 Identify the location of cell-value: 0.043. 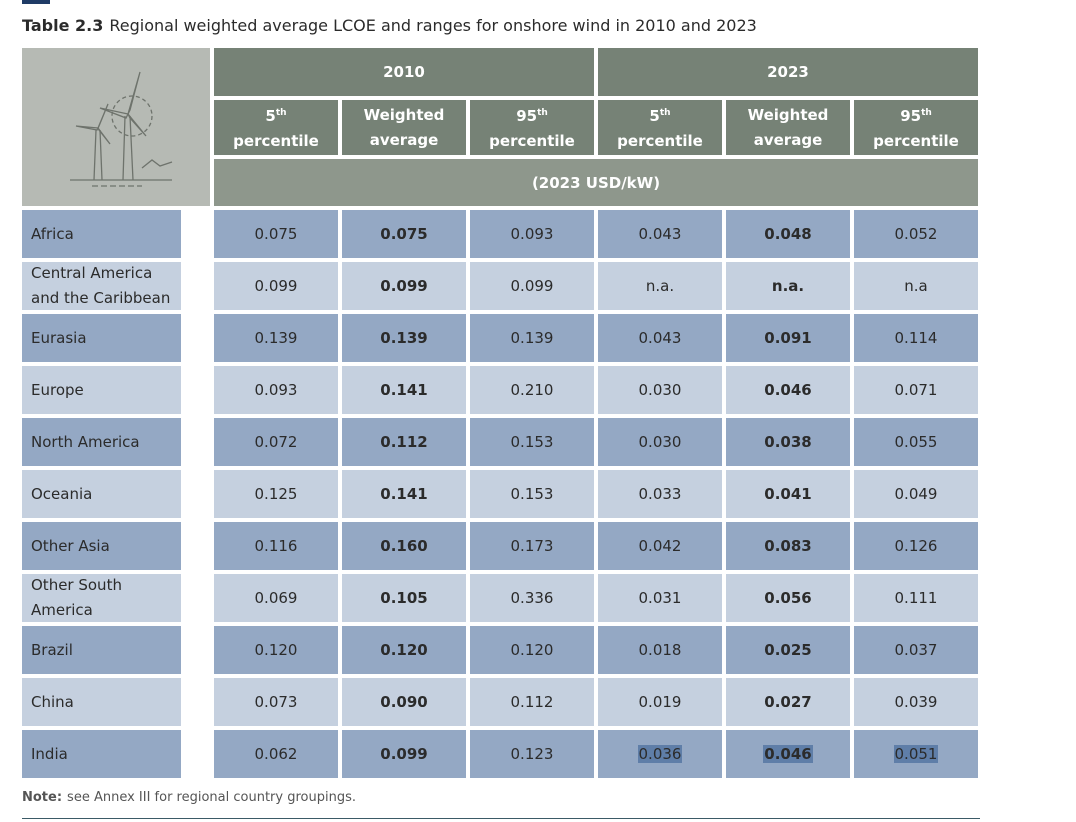
(660, 234).